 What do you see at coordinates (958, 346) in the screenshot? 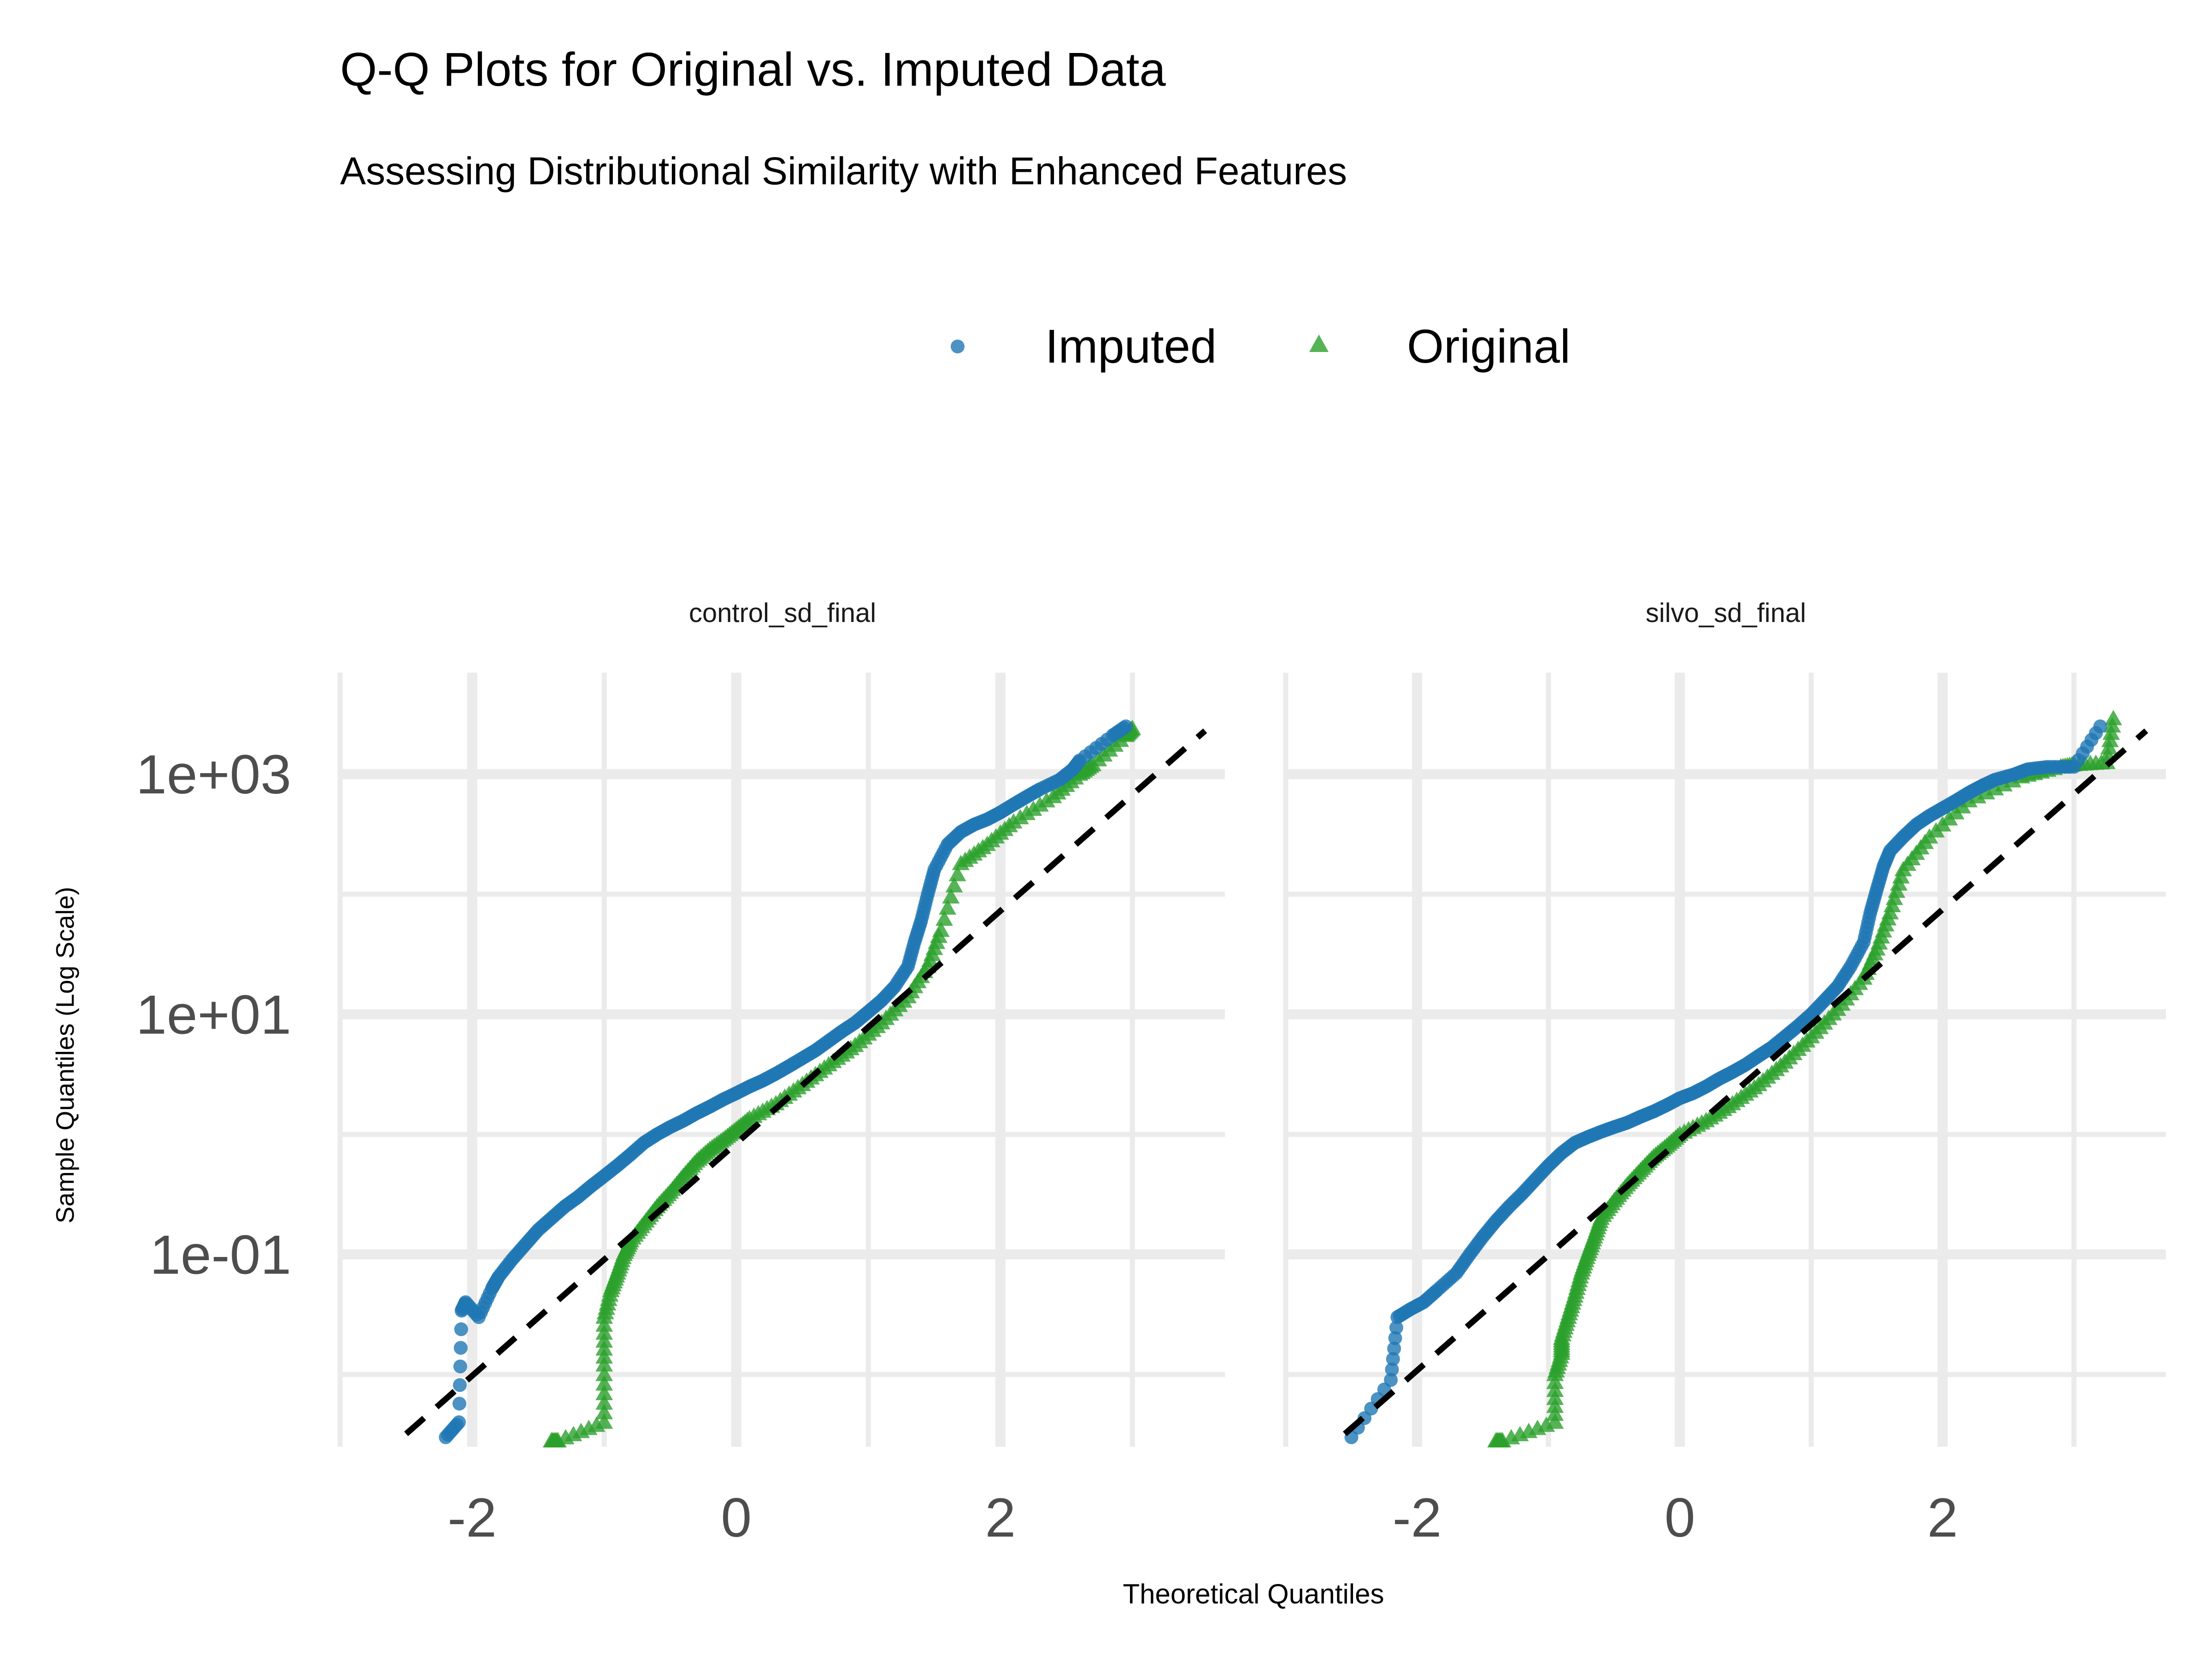
I see `legend-imputed-key` at bounding box center [958, 346].